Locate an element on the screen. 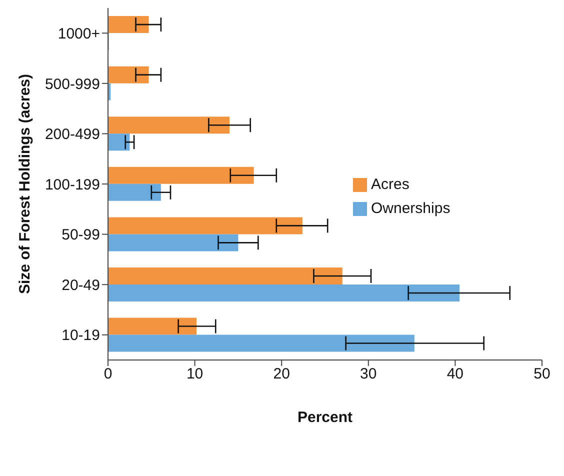  x-tick-label: 20 is located at coordinates (281, 374).